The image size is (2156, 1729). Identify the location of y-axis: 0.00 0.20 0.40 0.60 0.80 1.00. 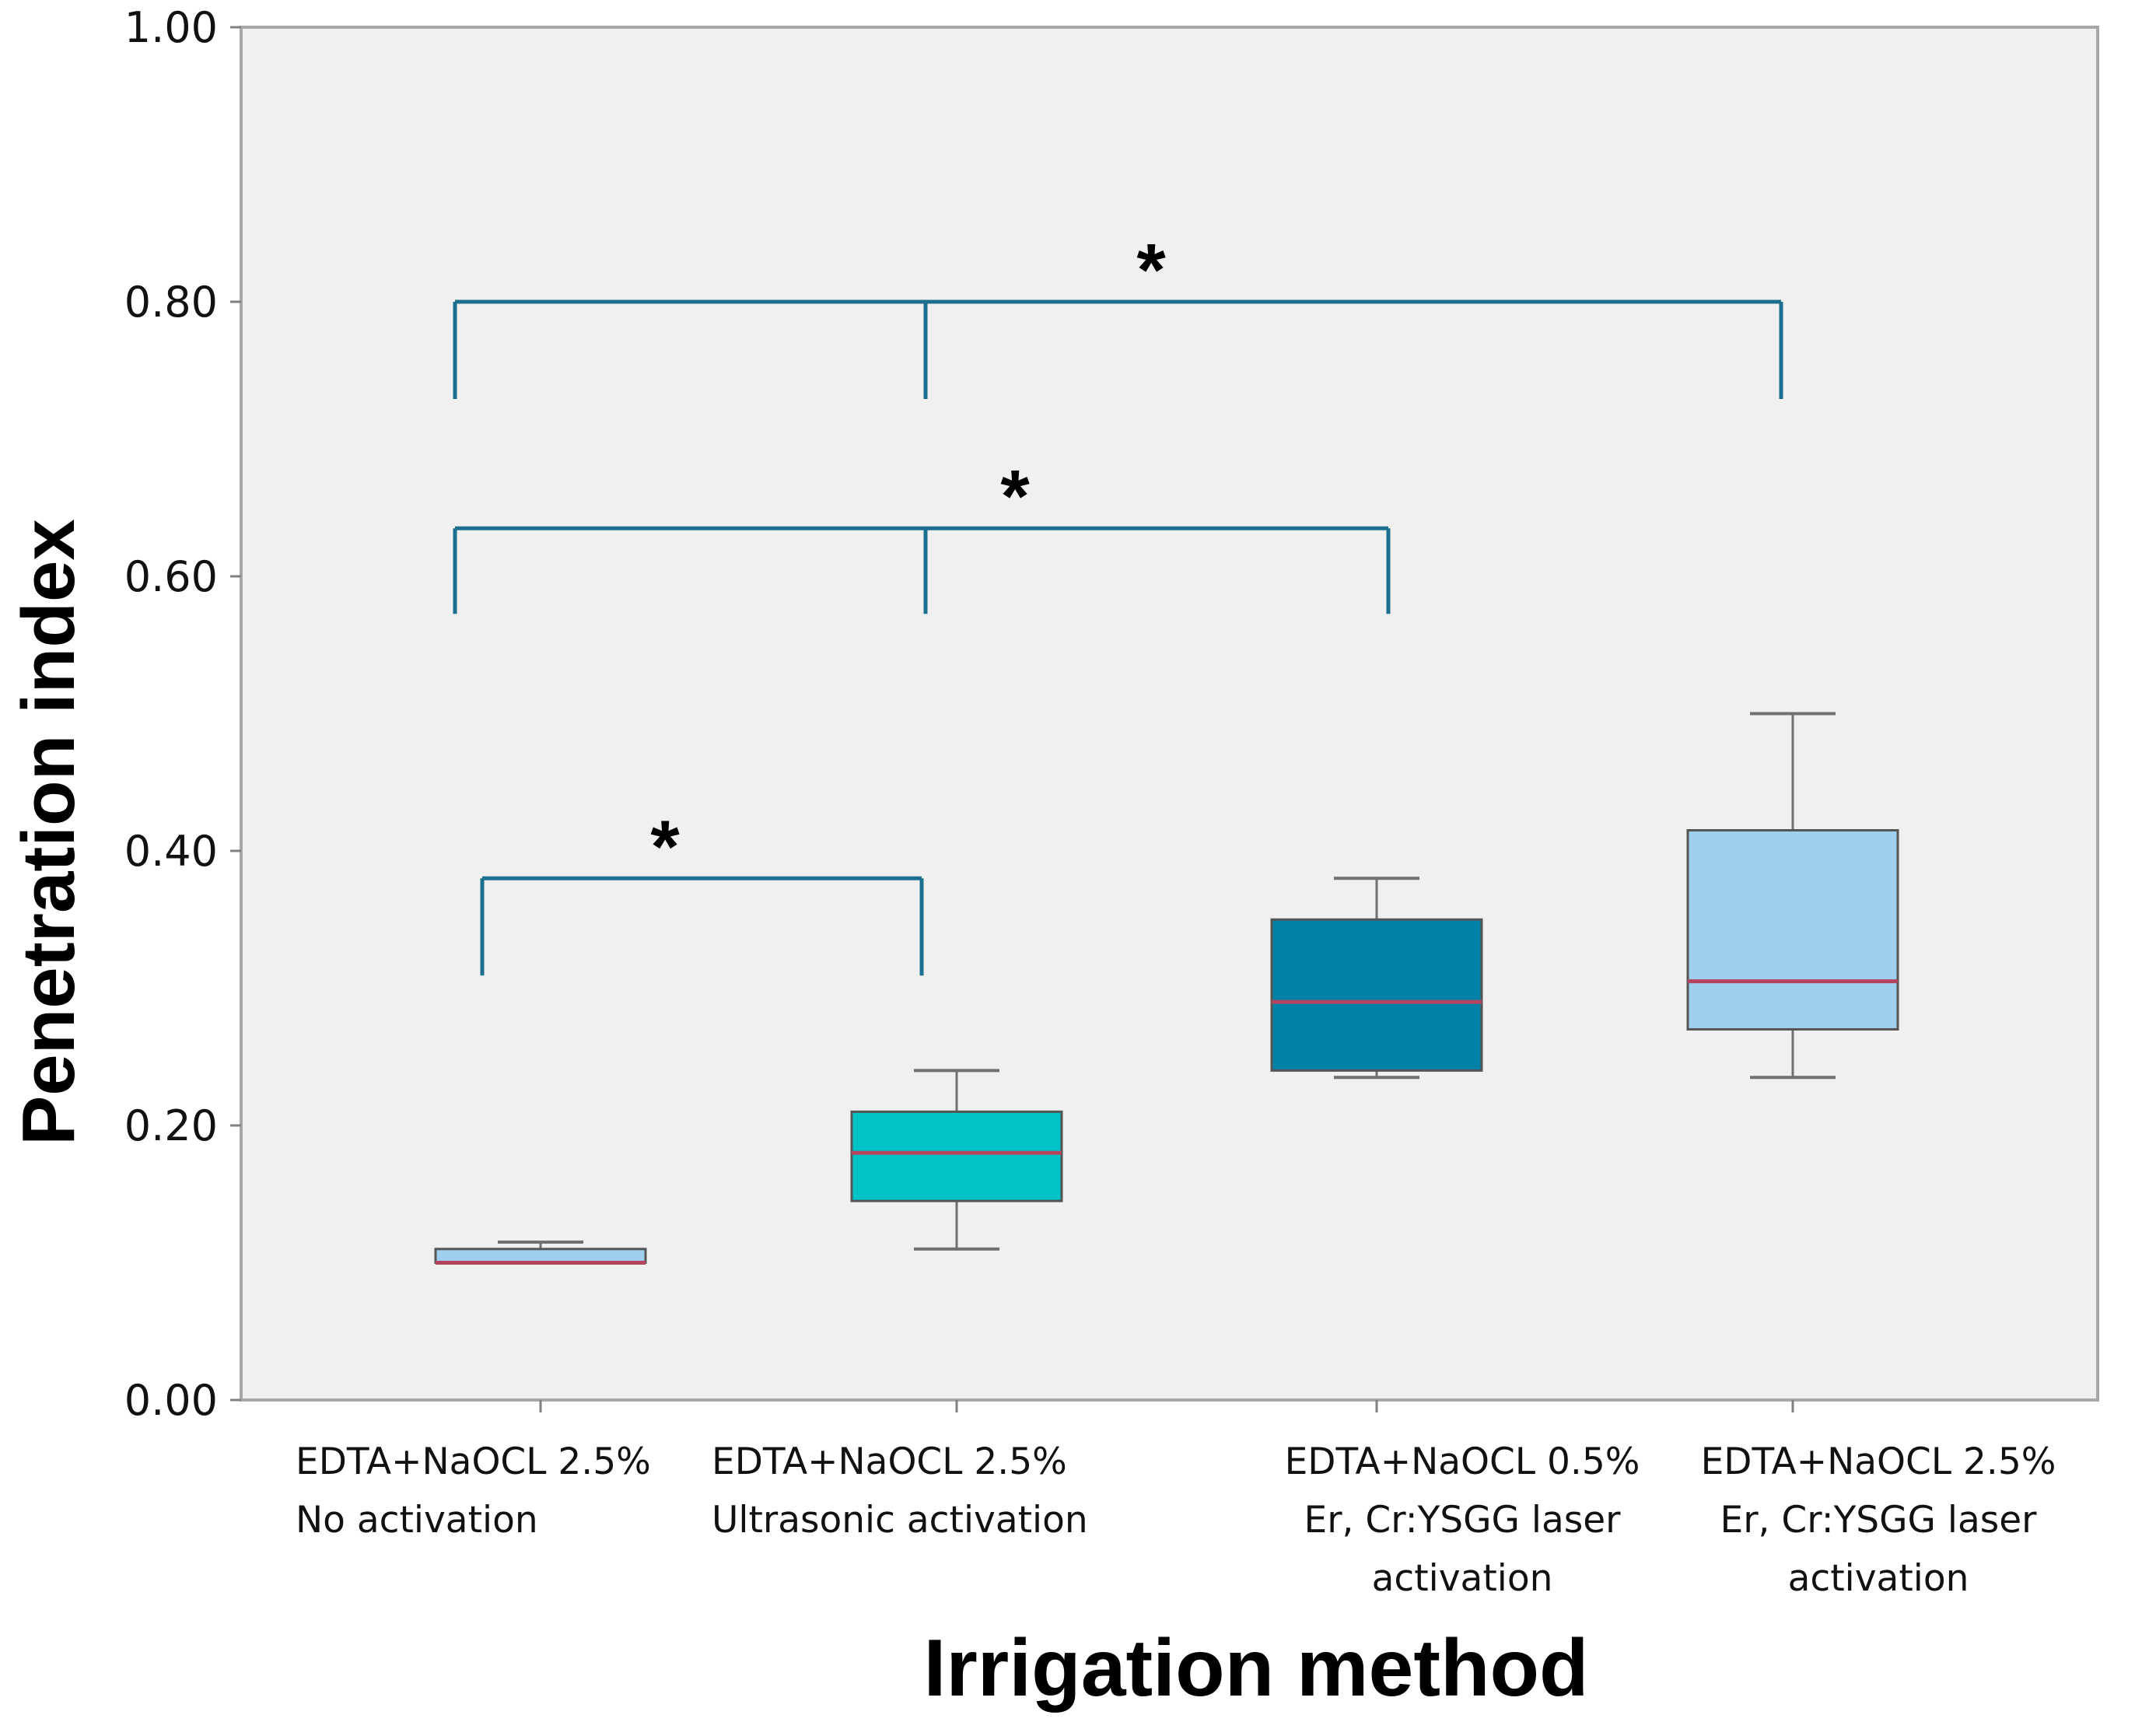
(183, 714).